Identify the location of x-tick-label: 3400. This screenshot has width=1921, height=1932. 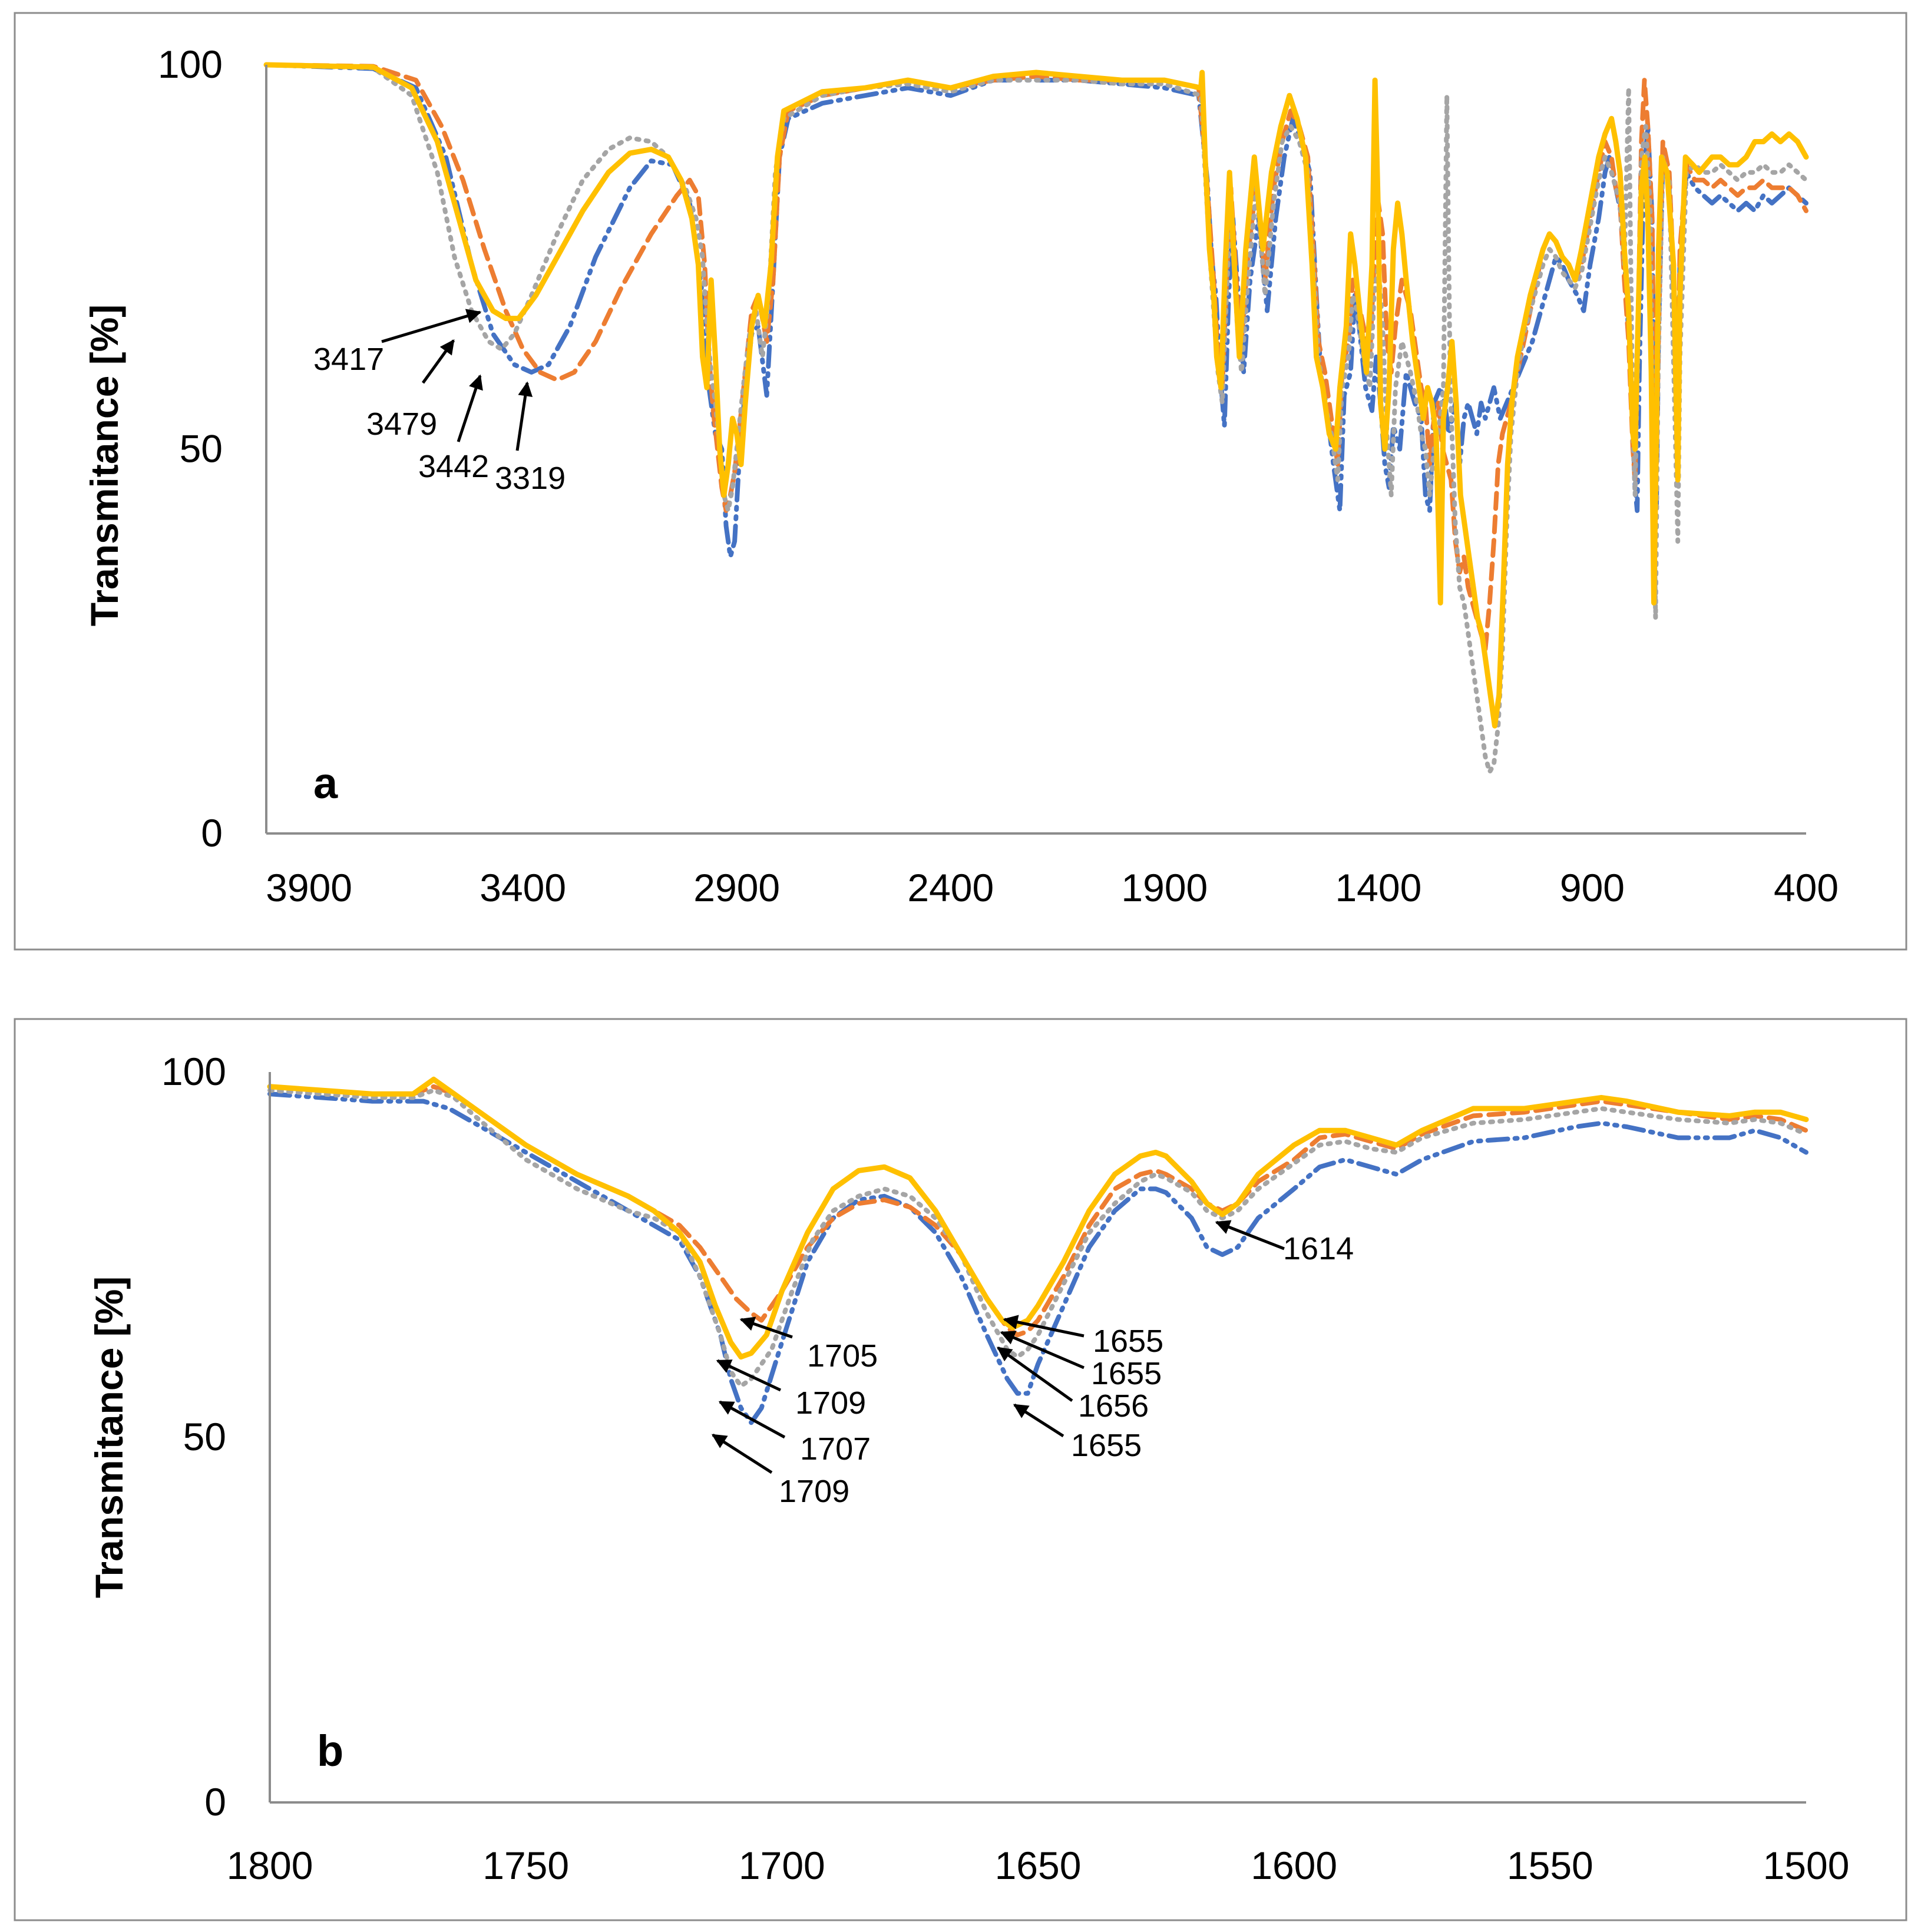
(523, 887).